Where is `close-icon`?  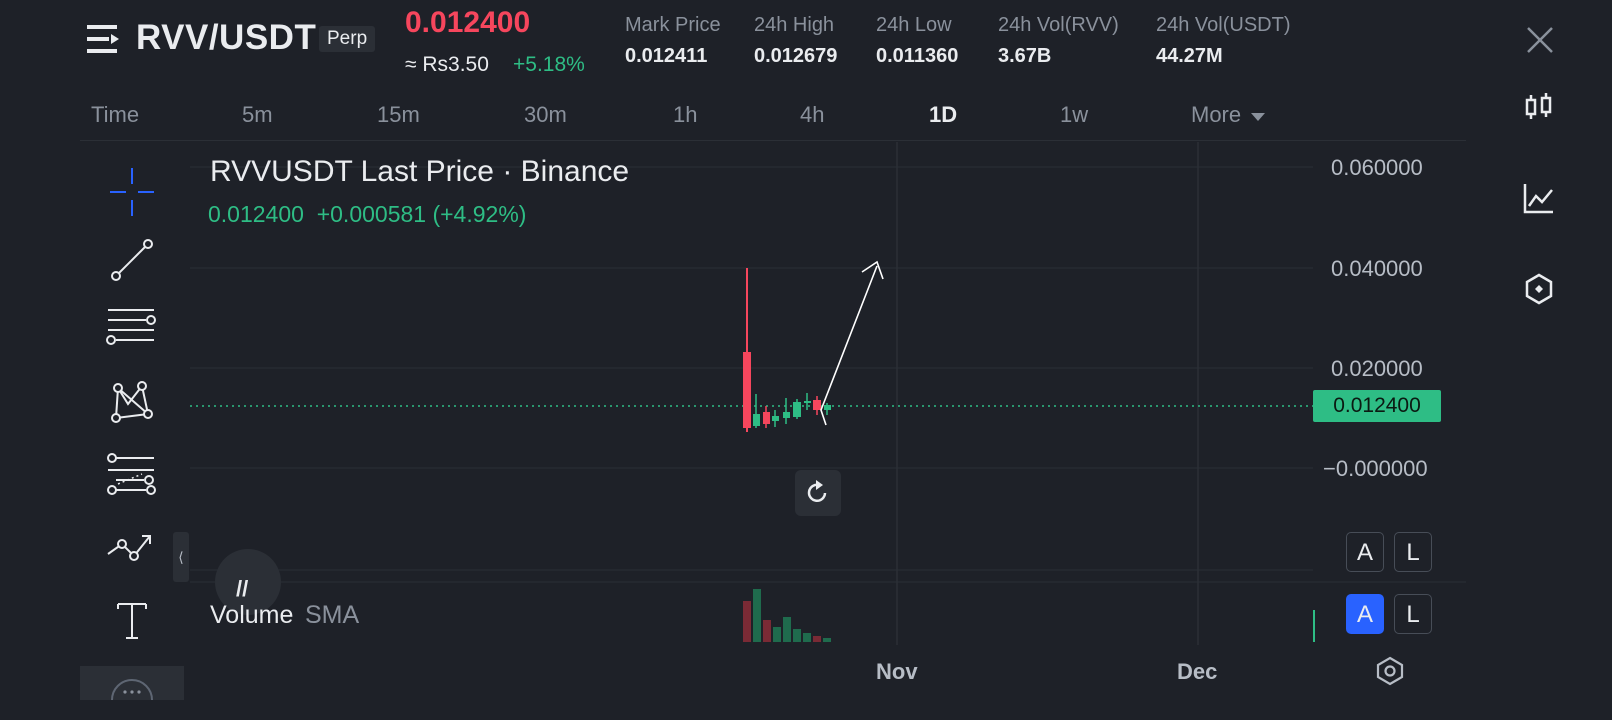 close-icon is located at coordinates (1540, 40).